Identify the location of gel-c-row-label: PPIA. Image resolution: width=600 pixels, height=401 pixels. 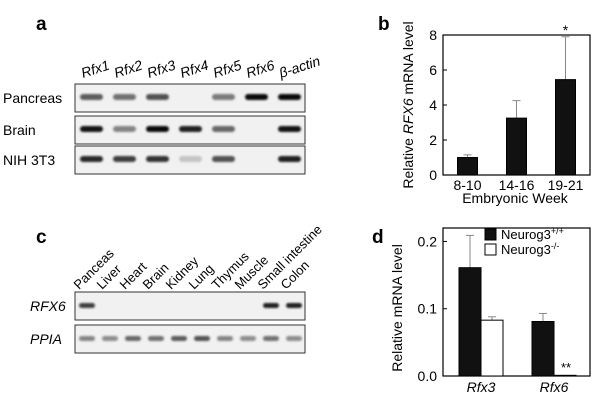
(46, 339).